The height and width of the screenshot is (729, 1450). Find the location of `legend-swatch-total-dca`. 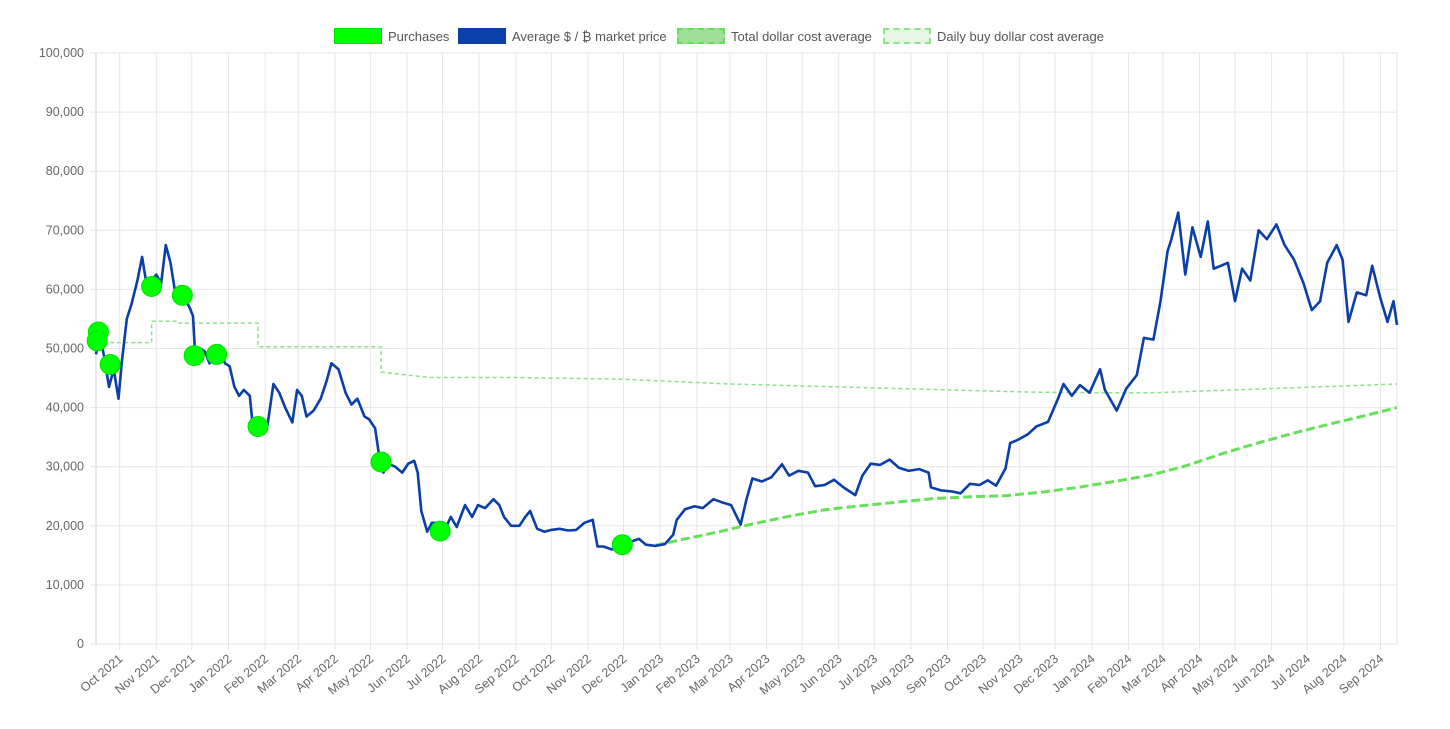

legend-swatch-total-dca is located at coordinates (701, 36).